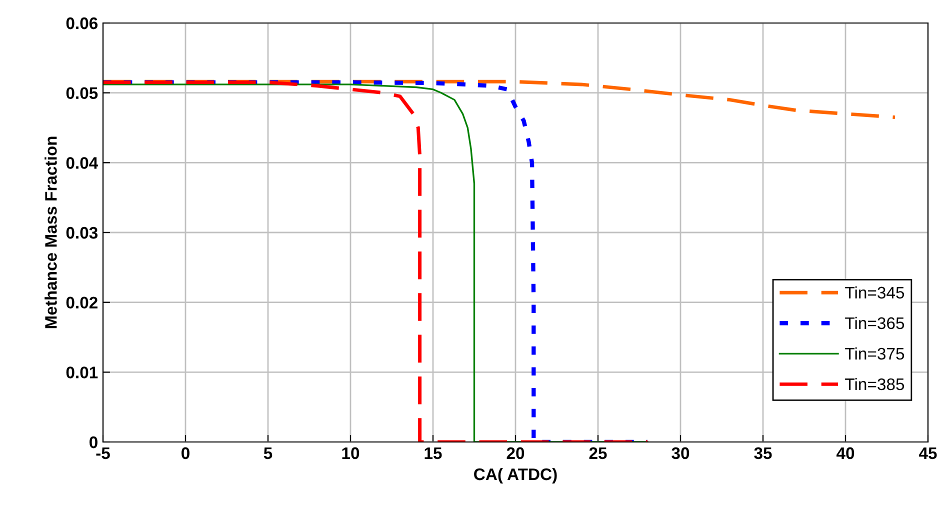  I want to click on x-tick-label: 15, so click(433, 453).